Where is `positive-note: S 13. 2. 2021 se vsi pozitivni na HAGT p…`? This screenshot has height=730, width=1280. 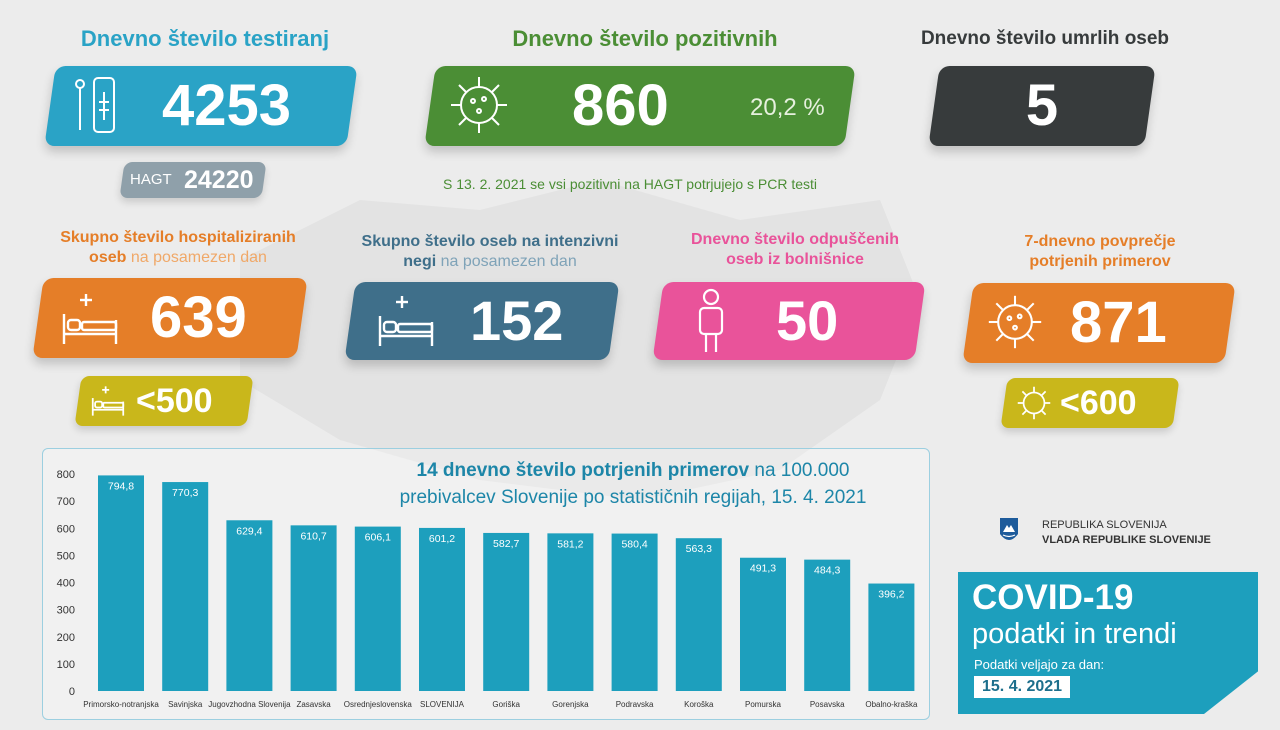
positive-note: S 13. 2. 2021 se vsi pozitivni na HAGT p… is located at coordinates (630, 184).